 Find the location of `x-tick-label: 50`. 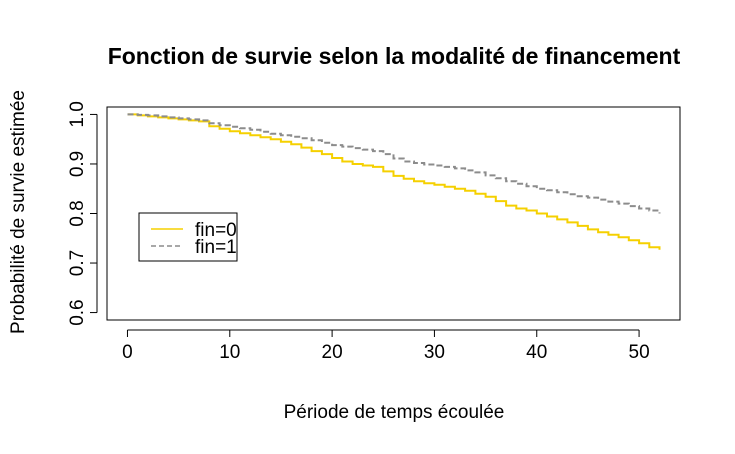

x-tick-label: 50 is located at coordinates (639, 352).